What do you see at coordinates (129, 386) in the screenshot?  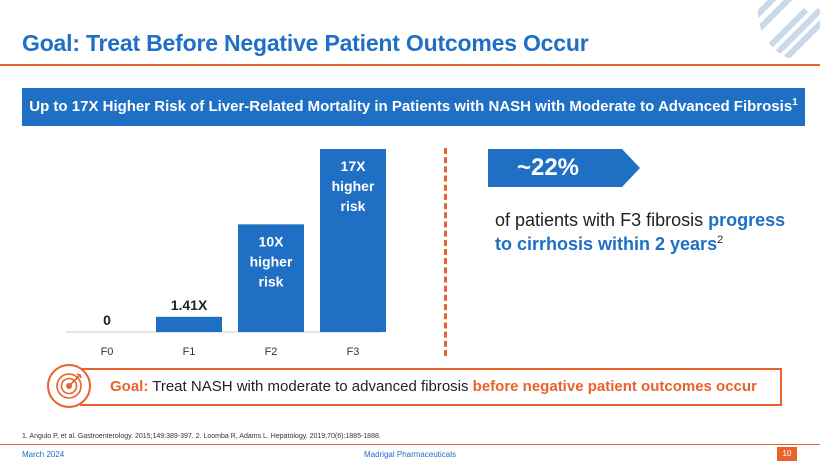 I see `goal-label: Goal:` at bounding box center [129, 386].